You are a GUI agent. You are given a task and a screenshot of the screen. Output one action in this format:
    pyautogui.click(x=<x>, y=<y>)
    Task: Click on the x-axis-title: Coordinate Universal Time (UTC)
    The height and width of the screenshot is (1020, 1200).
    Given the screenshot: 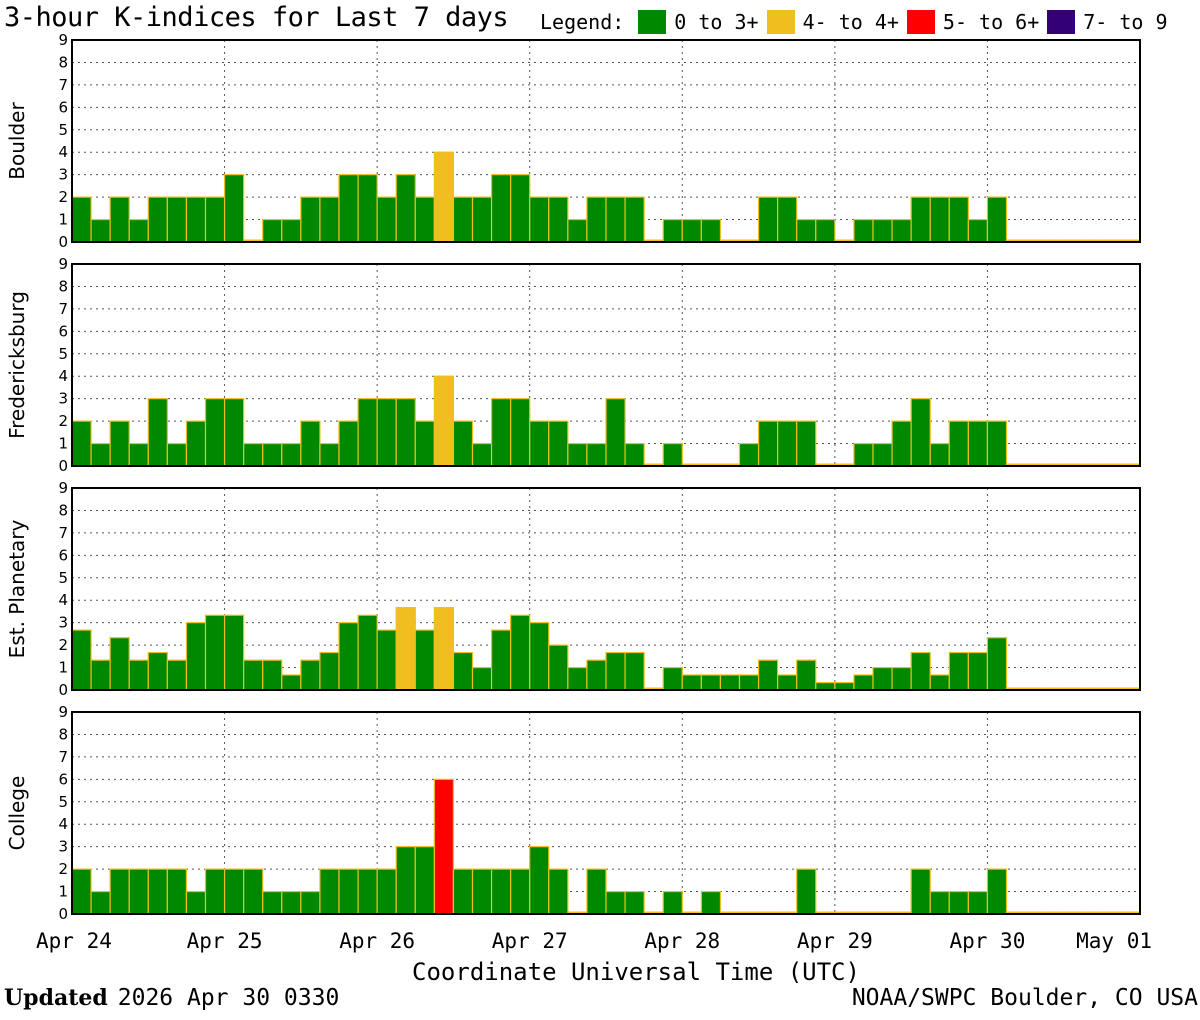 What is the action you would take?
    pyautogui.click(x=636, y=971)
    